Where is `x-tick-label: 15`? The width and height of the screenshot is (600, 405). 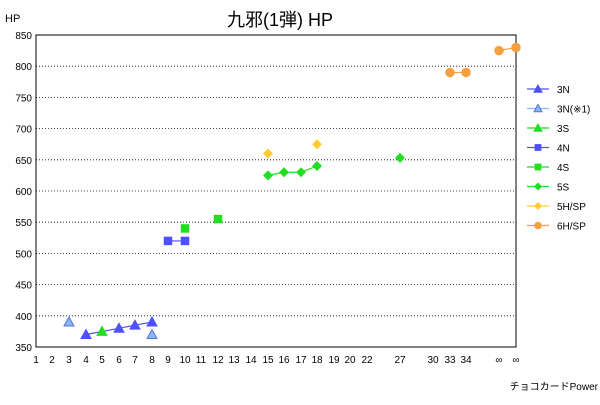
x-tick-label: 15 is located at coordinates (268, 360).